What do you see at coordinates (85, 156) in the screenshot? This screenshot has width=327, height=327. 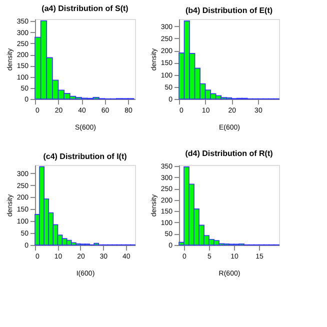 I see `chart-title: (c4) Distribution of I(t)` at bounding box center [85, 156].